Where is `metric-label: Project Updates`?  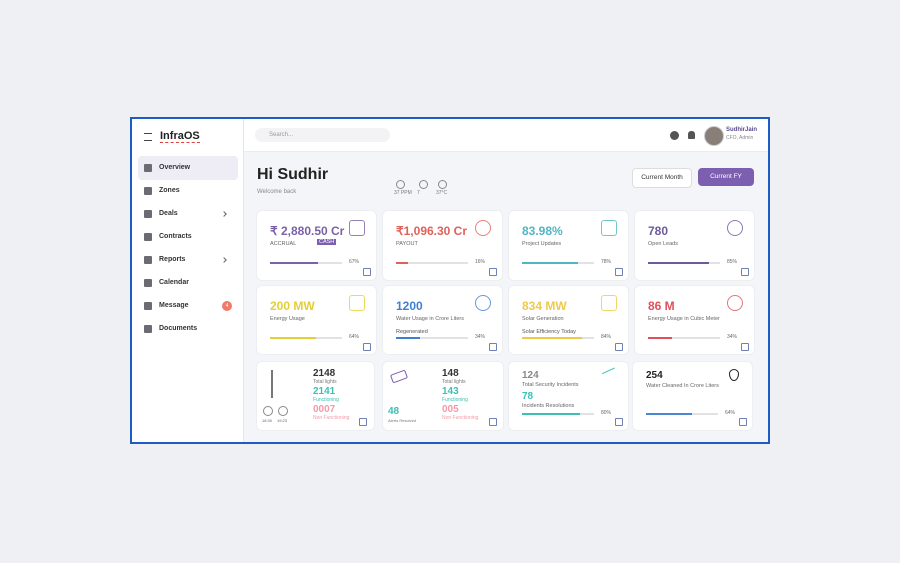 metric-label: Project Updates is located at coordinates (542, 244).